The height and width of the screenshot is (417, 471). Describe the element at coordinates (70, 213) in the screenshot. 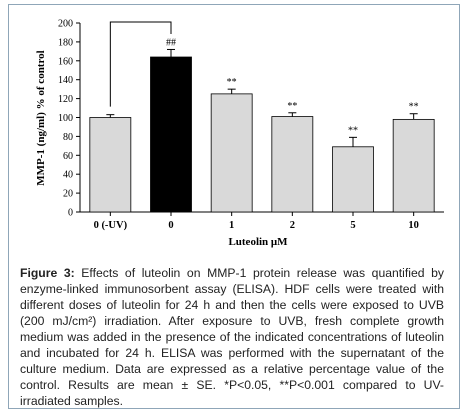

I see `y-tick-label: 0` at that location.